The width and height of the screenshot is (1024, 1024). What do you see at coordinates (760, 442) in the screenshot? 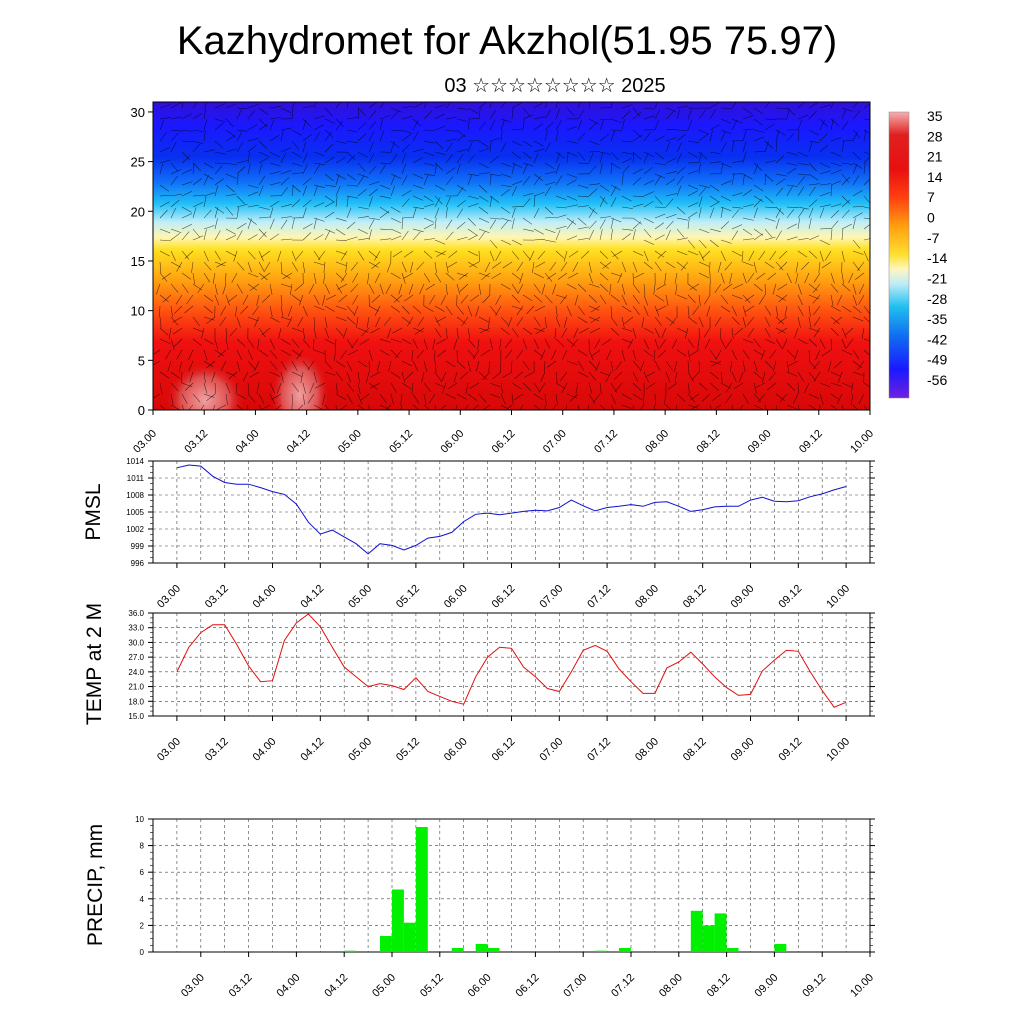
I see `heatmap-x-tick-label: 09.00` at bounding box center [760, 442].